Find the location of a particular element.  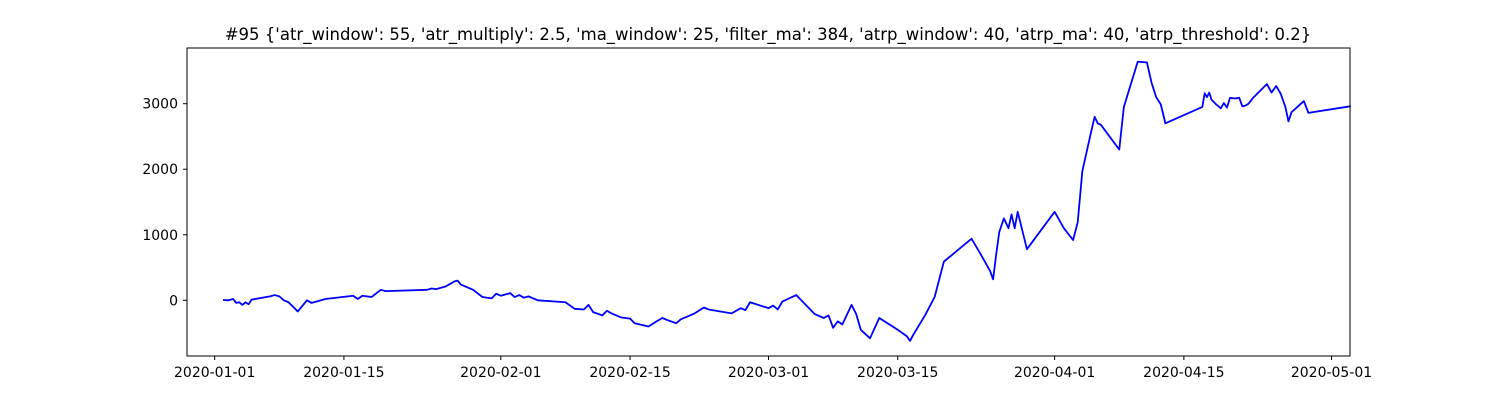

x-tick-label: 2020-01-15 is located at coordinates (343, 373).